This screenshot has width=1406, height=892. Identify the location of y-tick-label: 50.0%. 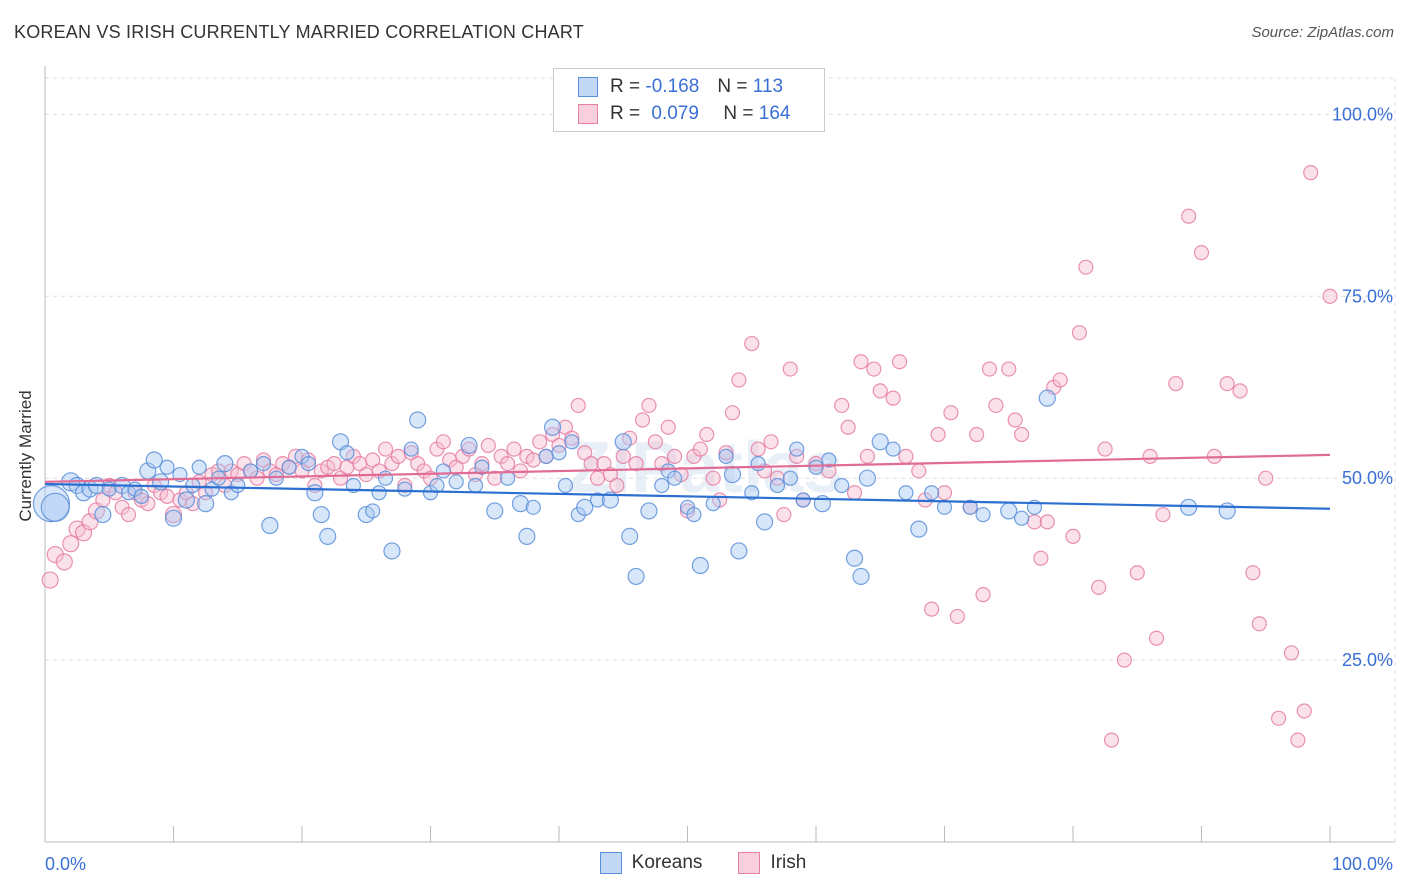
(1367, 478).